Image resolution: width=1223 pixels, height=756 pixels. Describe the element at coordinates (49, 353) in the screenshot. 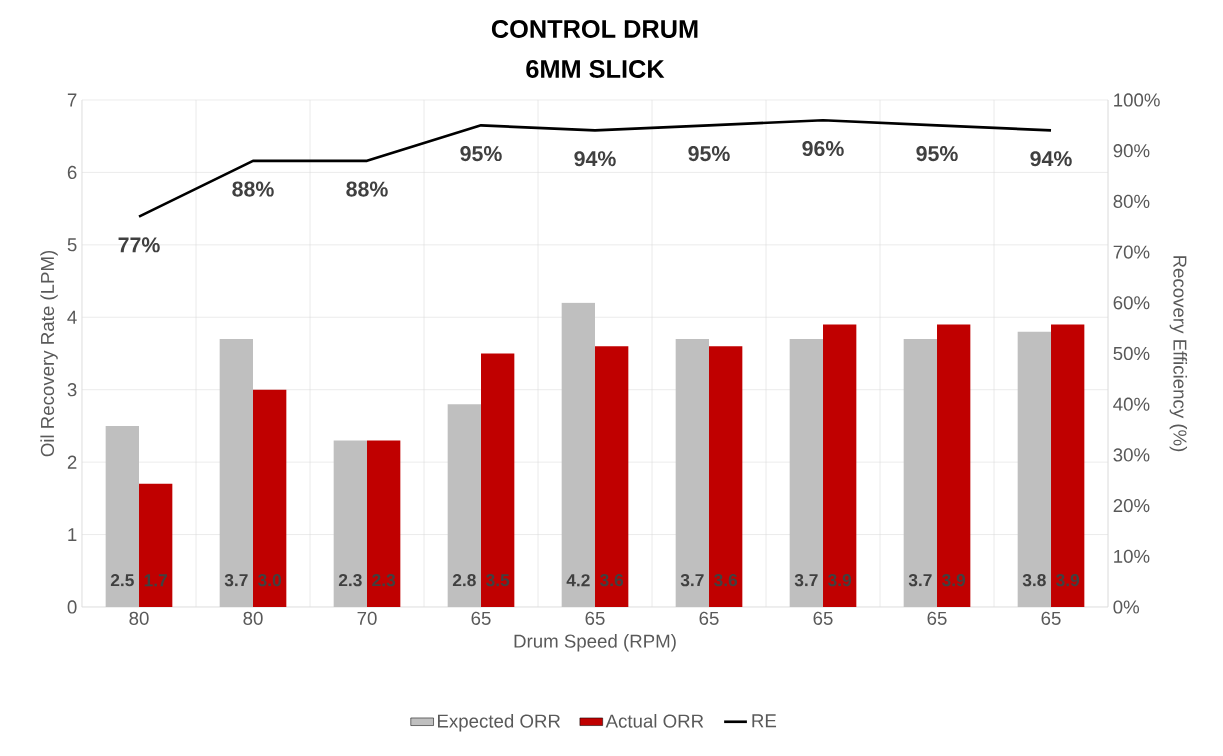

I see `y-axis-title: Oil Recovery Rate (LPM)` at that location.